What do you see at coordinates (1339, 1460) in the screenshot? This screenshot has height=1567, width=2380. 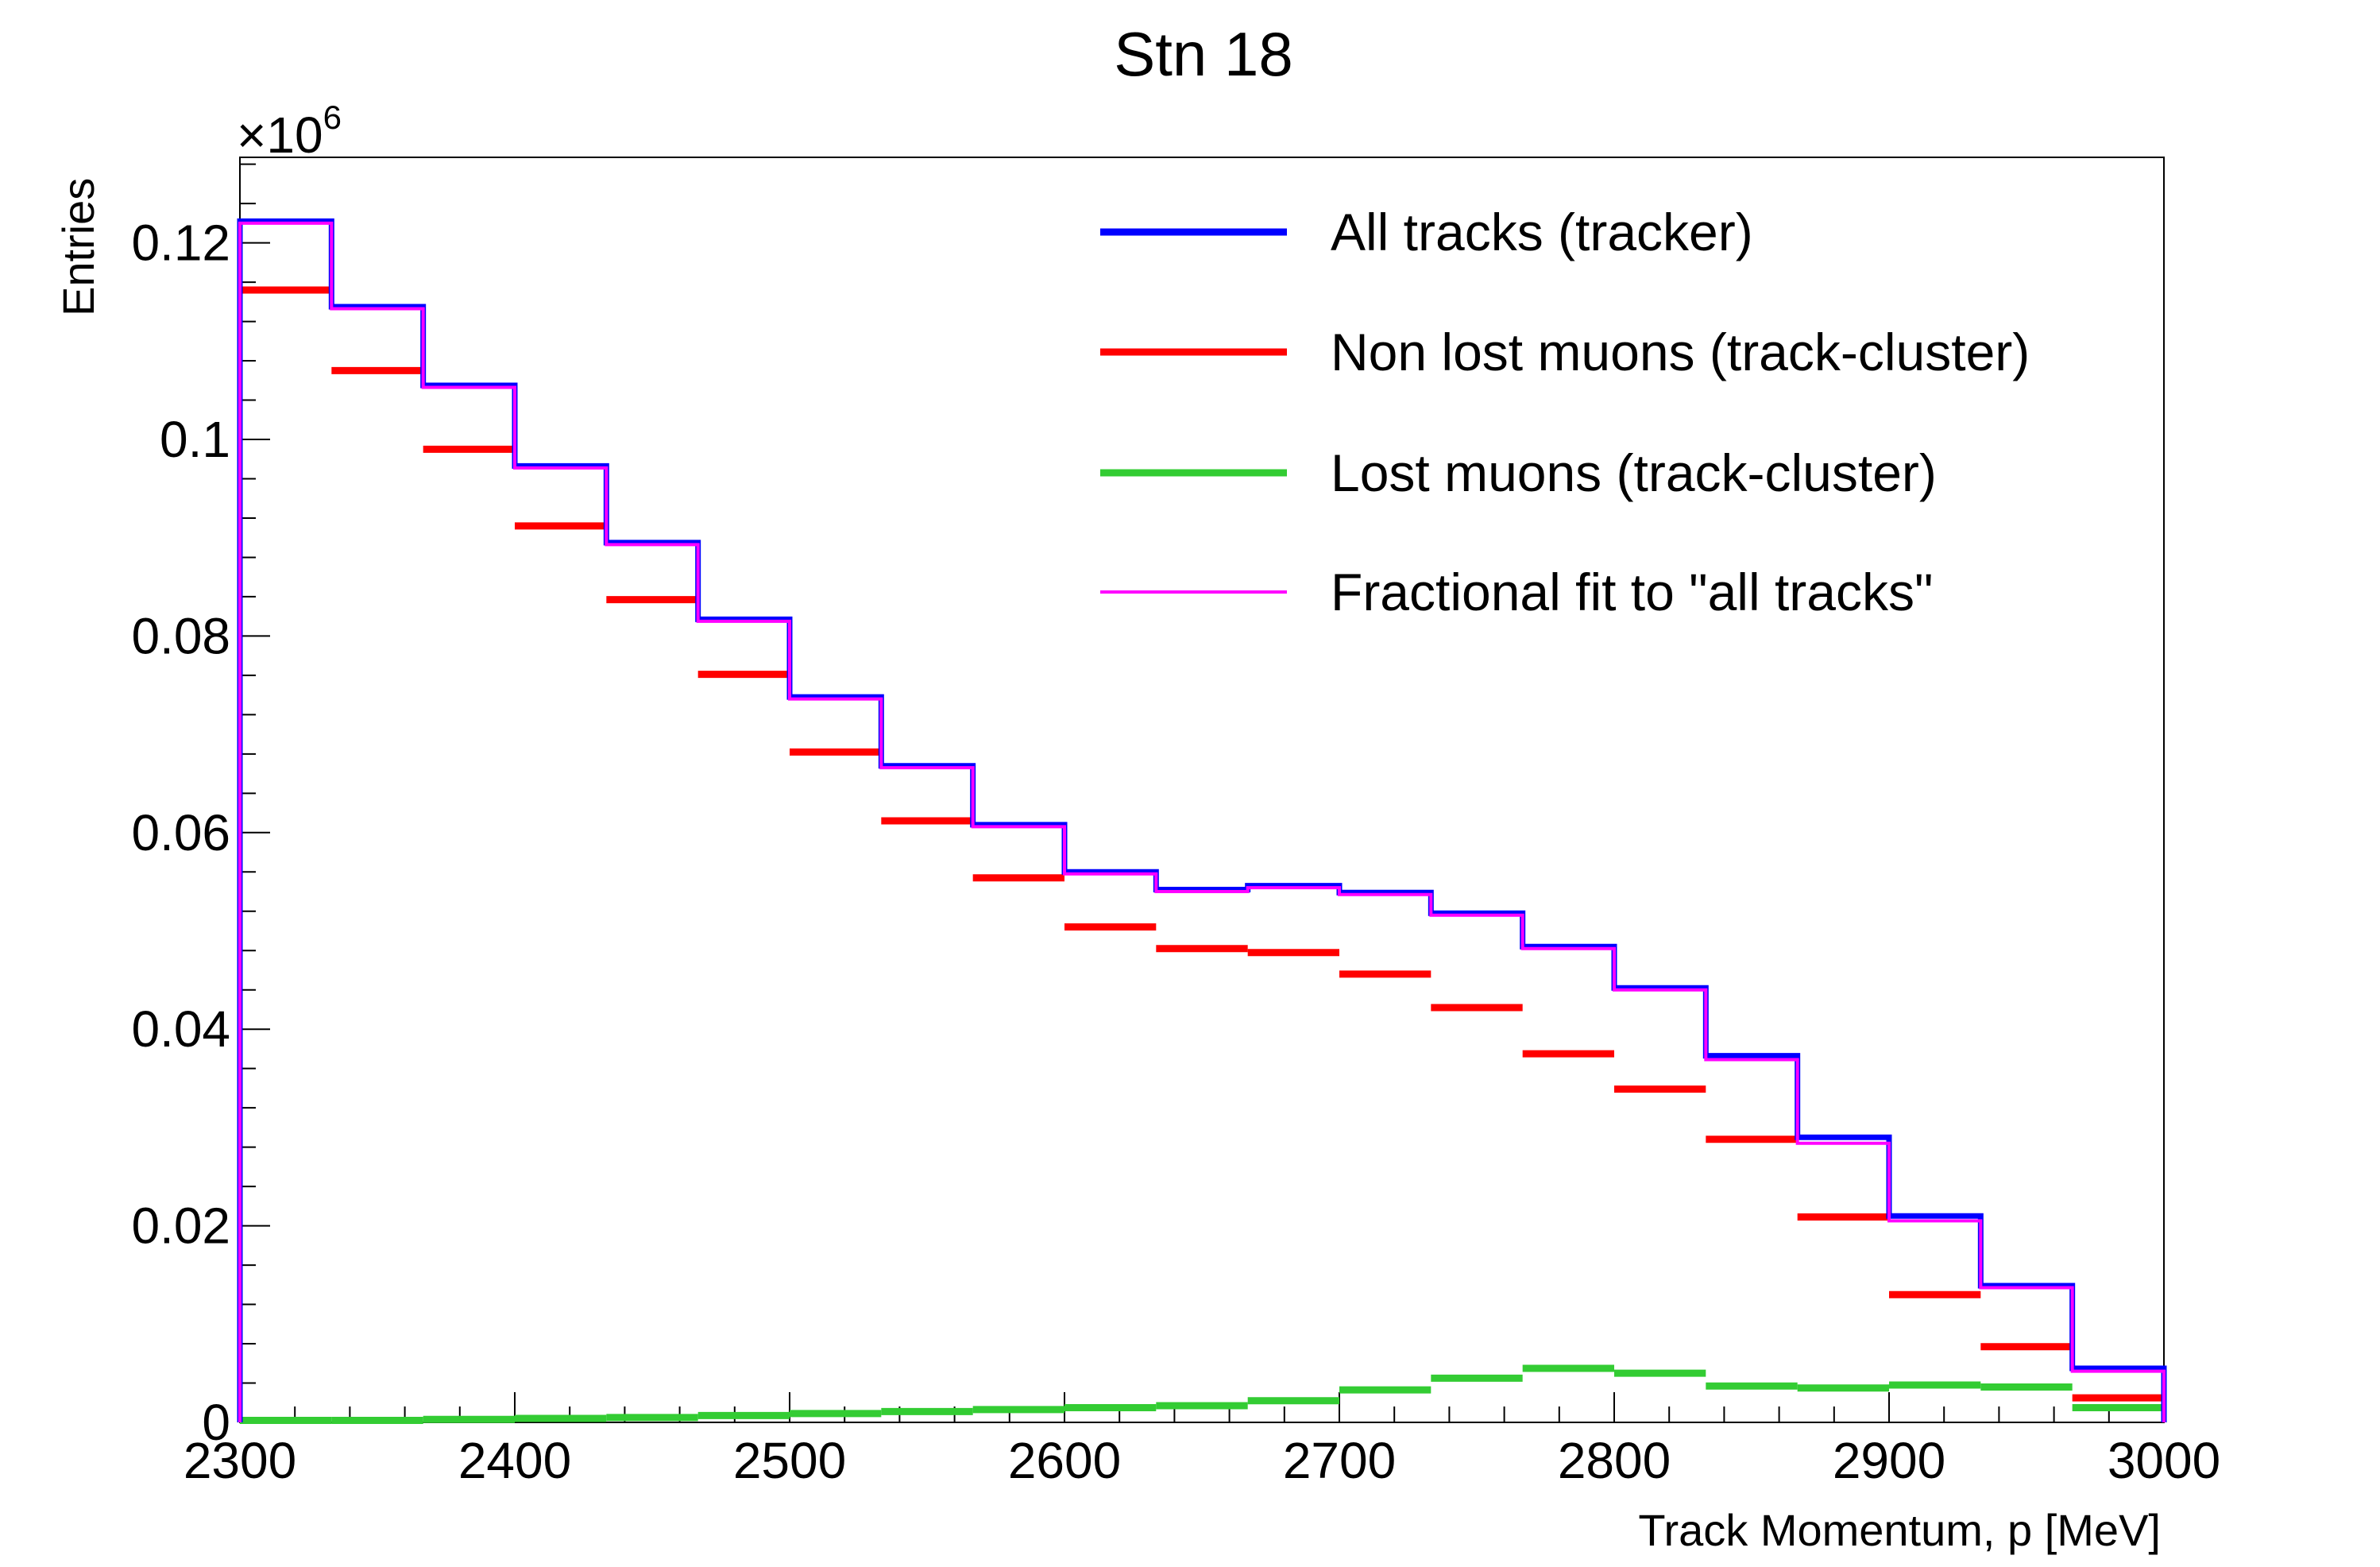 I see `x-tick-label: 2700` at bounding box center [1339, 1460].